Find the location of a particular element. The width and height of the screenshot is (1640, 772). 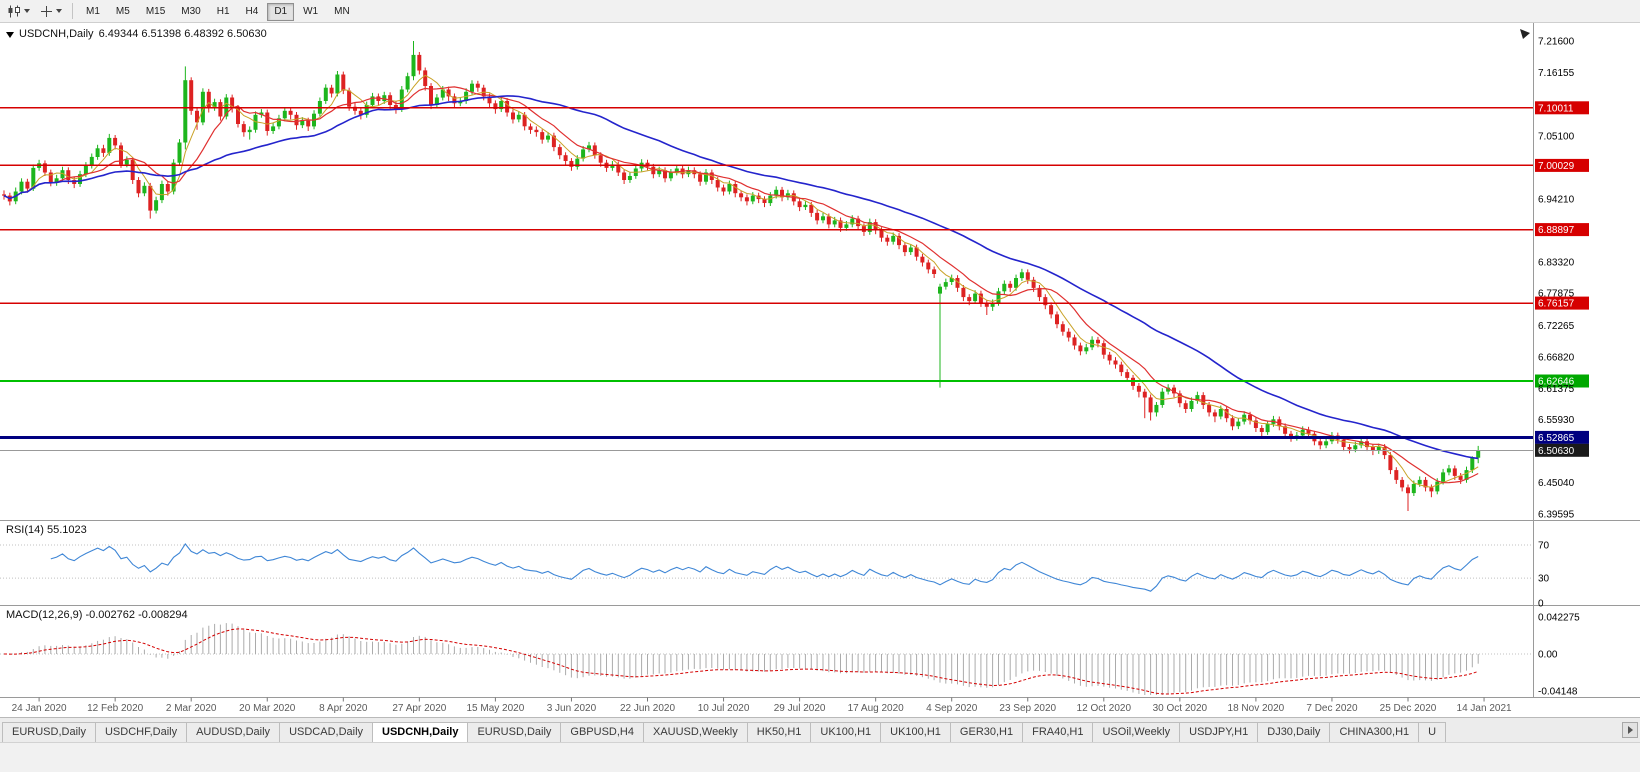

chart-tab-6-GBPUSD-H4: GBPUSD,H4 is located at coordinates (602, 732).